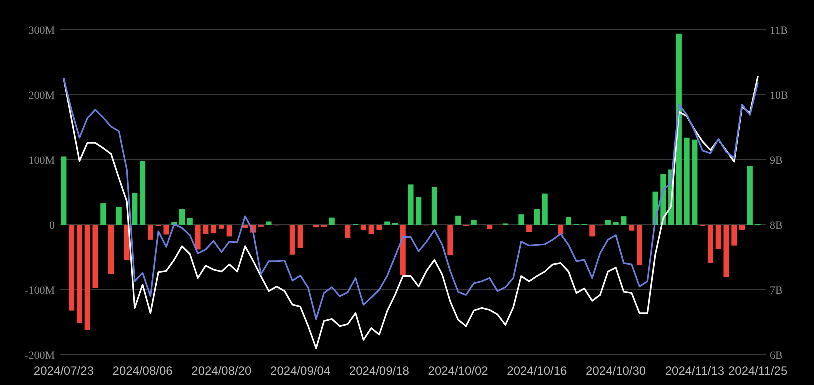 Image resolution: width=814 pixels, height=385 pixels. I want to click on y-tick-label: 0, so click(53, 226).